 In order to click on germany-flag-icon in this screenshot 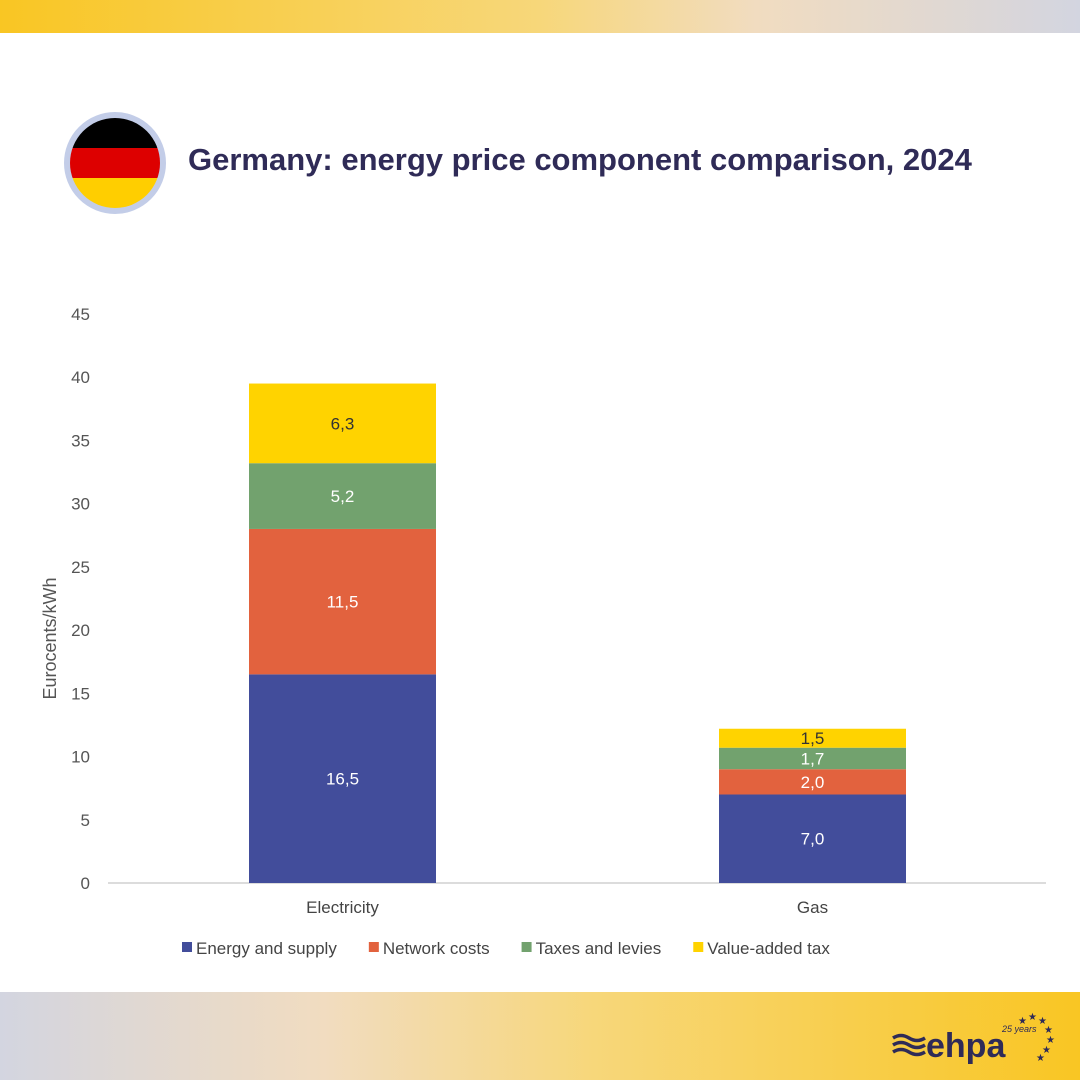, I will do `click(115, 163)`.